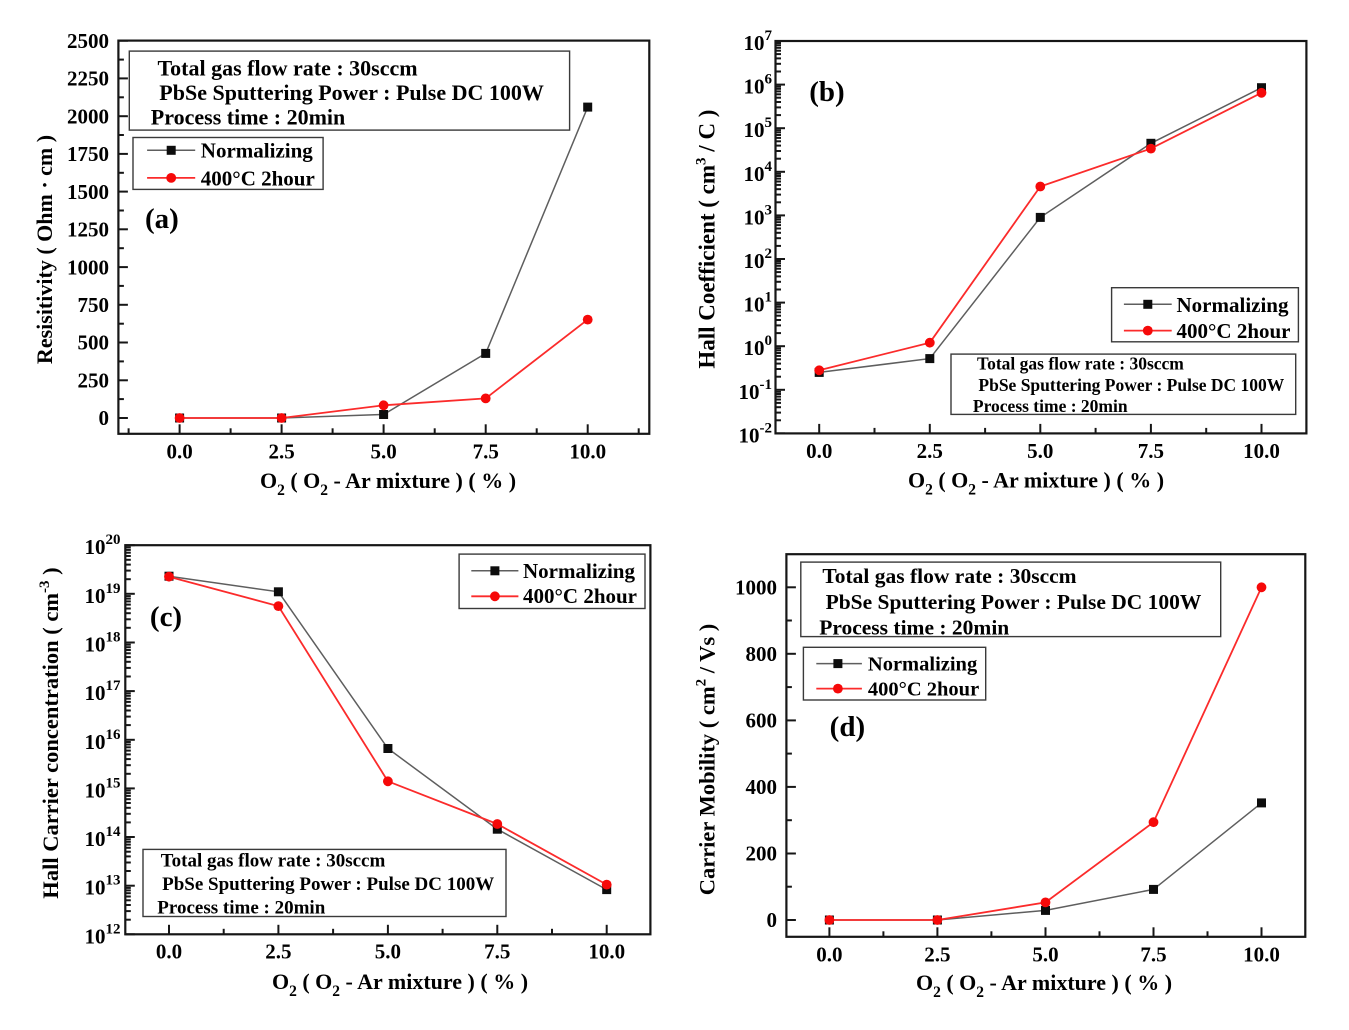  What do you see at coordinates (50, 732) in the screenshot?
I see `svg-text:Hall Carrier concentration ( c: Hall Carrier concentration ( cm-3 )` at bounding box center [50, 732].